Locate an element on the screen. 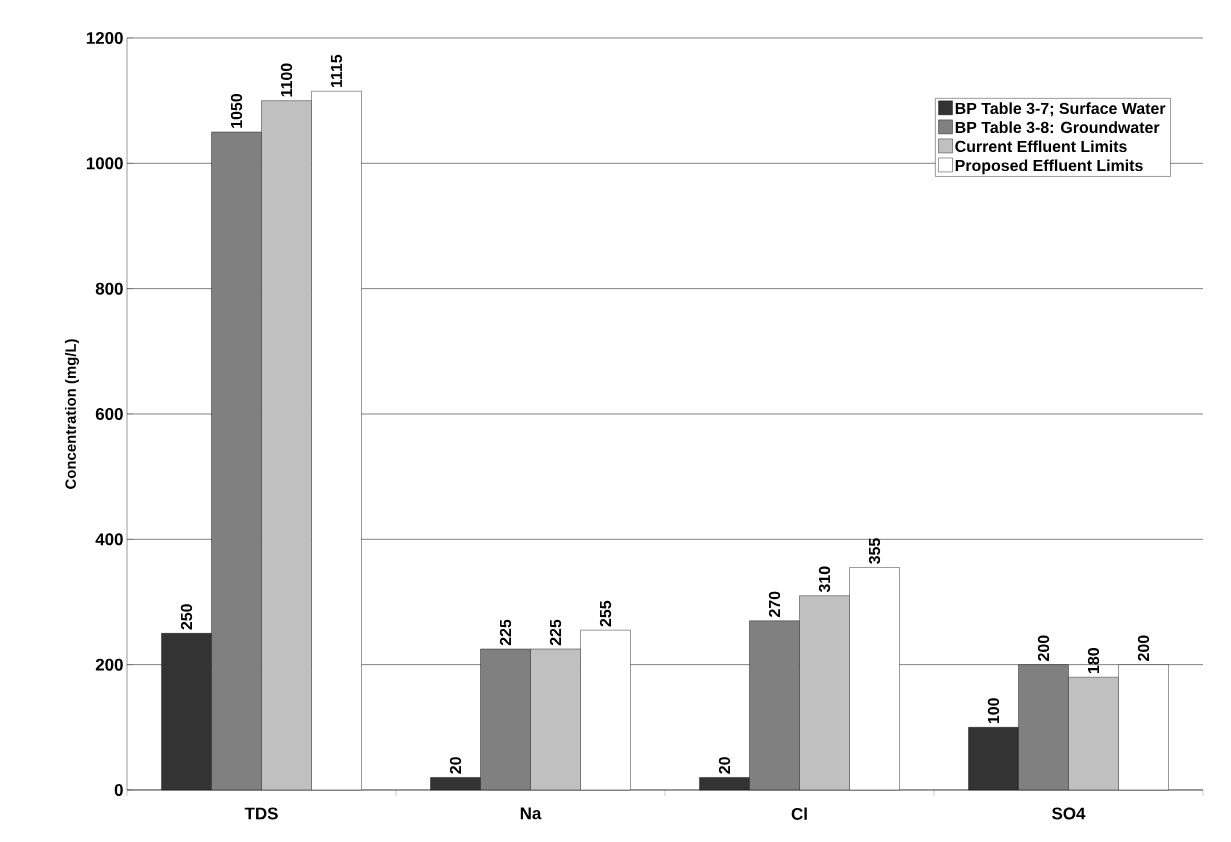  y-tick-label: 800 is located at coordinates (109, 288).